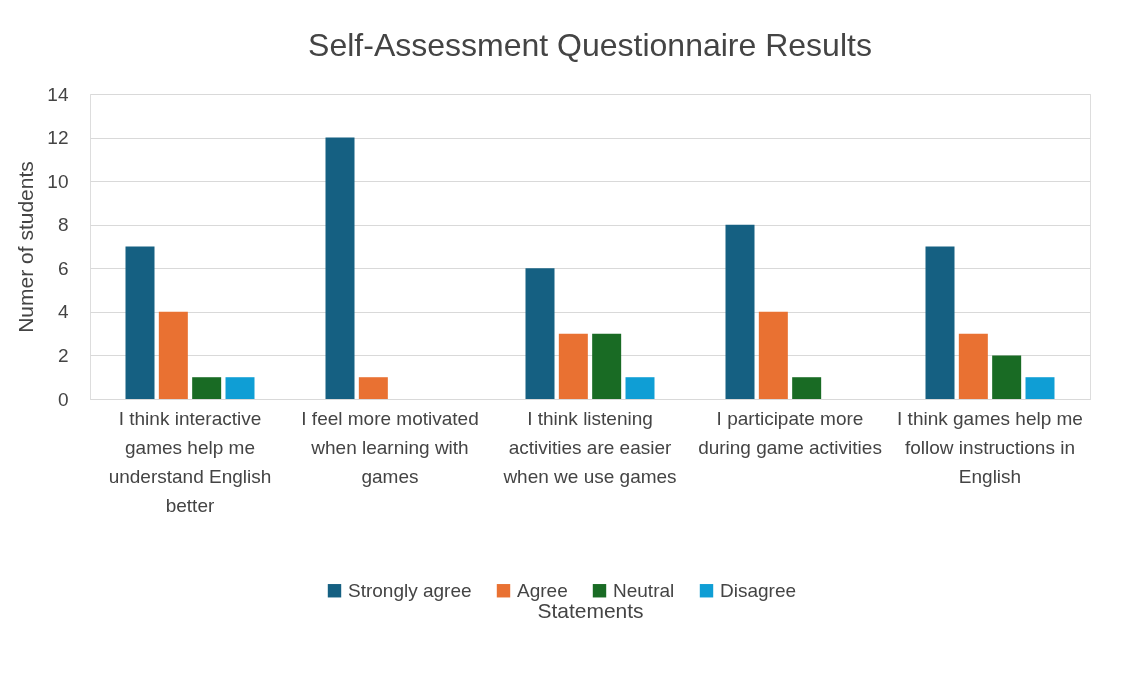 The width and height of the screenshot is (1146, 677). What do you see at coordinates (63, 225) in the screenshot?
I see `y-tick-label: 8` at bounding box center [63, 225].